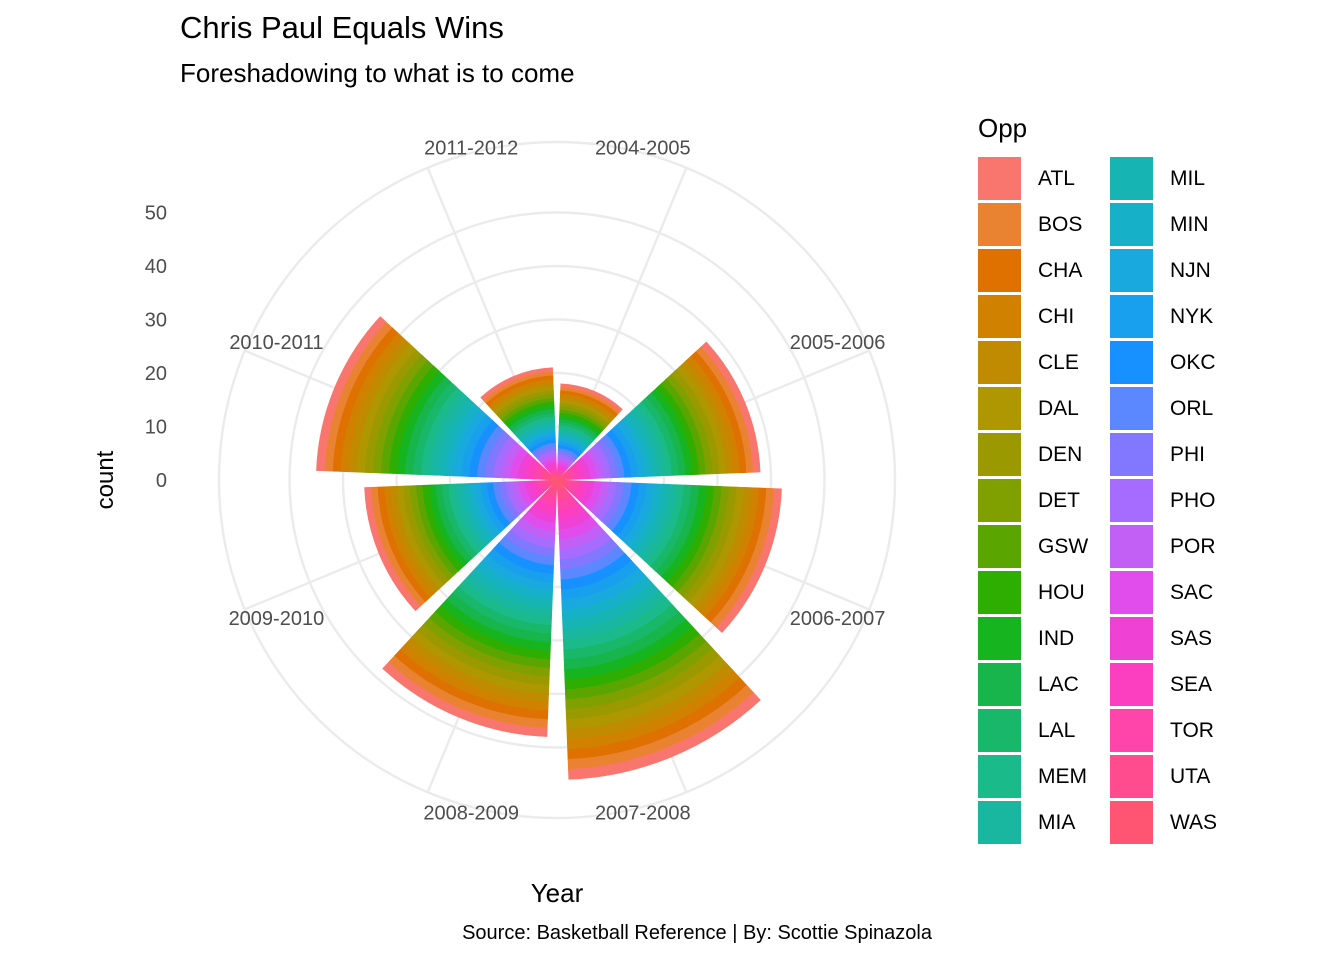  Describe the element at coordinates (471, 814) in the screenshot. I see `category-label: 2008-2009` at that location.